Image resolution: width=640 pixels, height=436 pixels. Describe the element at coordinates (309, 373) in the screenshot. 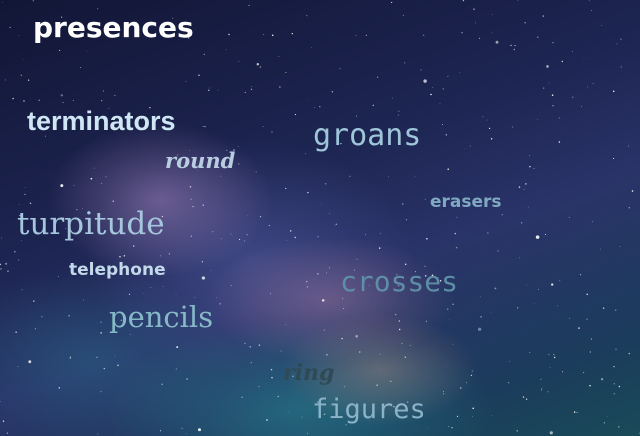

I see `word-ring: ring` at that location.